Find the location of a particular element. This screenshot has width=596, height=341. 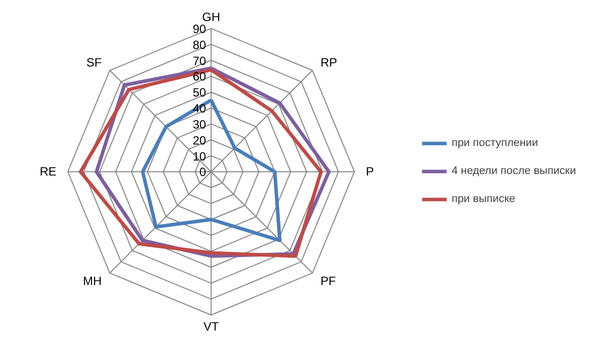

y-tick-label: 30 is located at coordinates (199, 124).